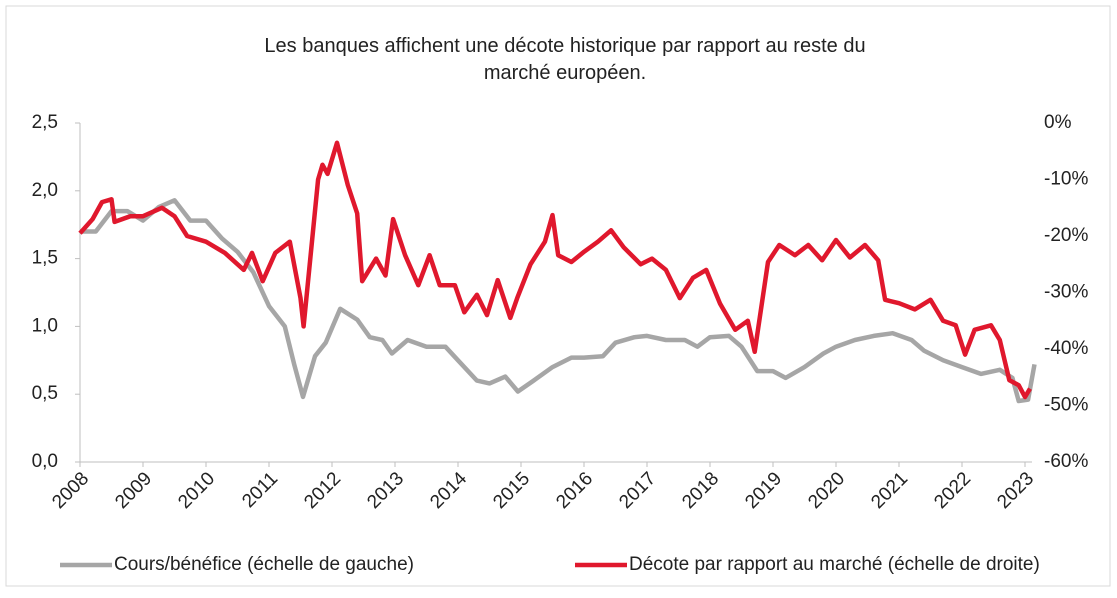 Image resolution: width=1117 pixels, height=598 pixels. What do you see at coordinates (1066, 461) in the screenshot?
I see `y2-tick-label: -60%` at bounding box center [1066, 461].